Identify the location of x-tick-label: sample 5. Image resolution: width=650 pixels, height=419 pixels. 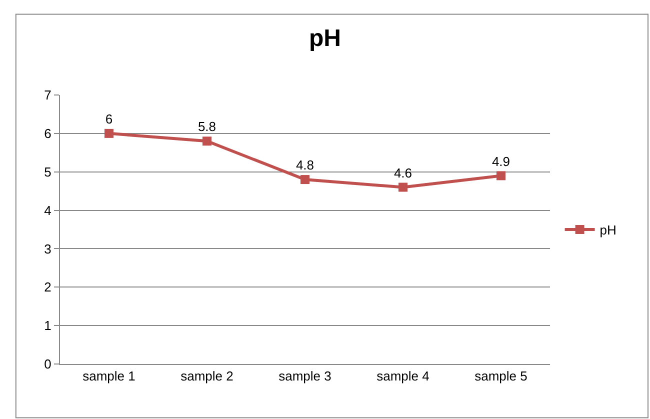
(501, 376).